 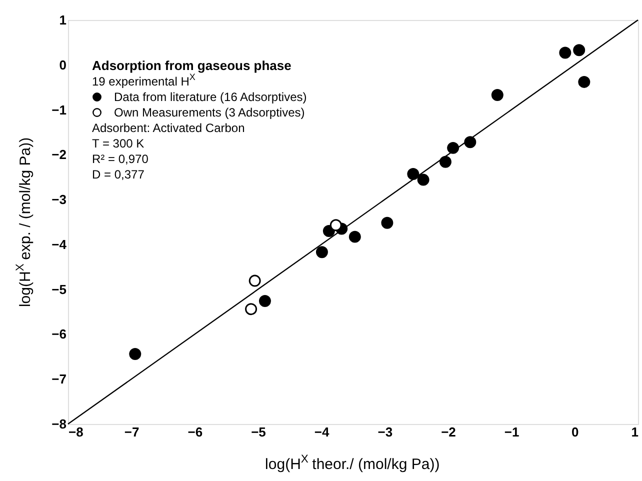 What do you see at coordinates (59, 110) in the screenshot?
I see `y-tick-label: −1` at bounding box center [59, 110].